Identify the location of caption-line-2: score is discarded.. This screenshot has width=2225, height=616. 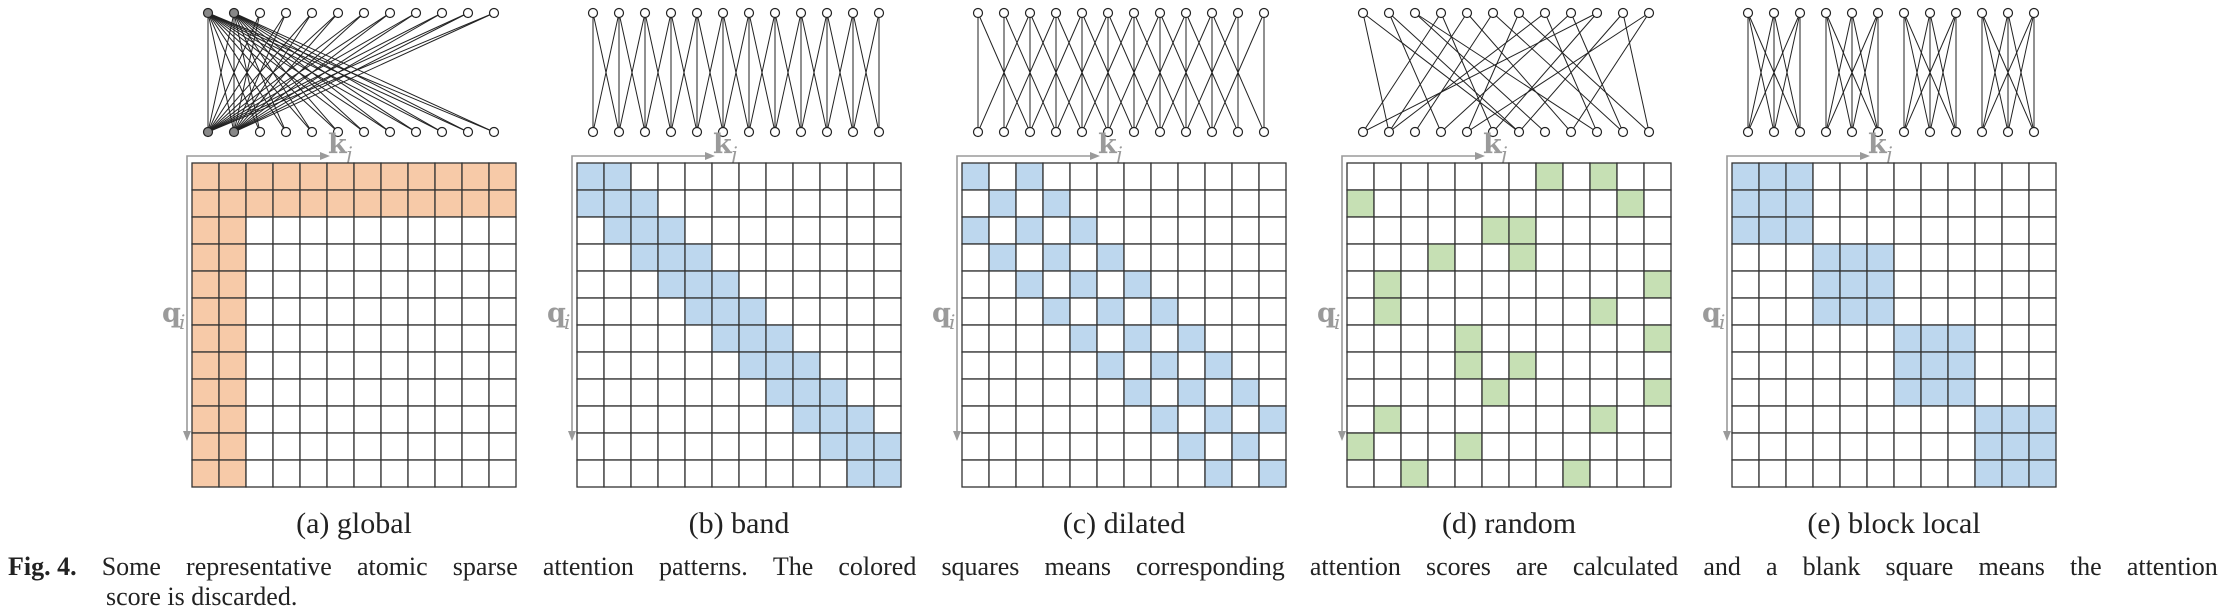
(202, 596).